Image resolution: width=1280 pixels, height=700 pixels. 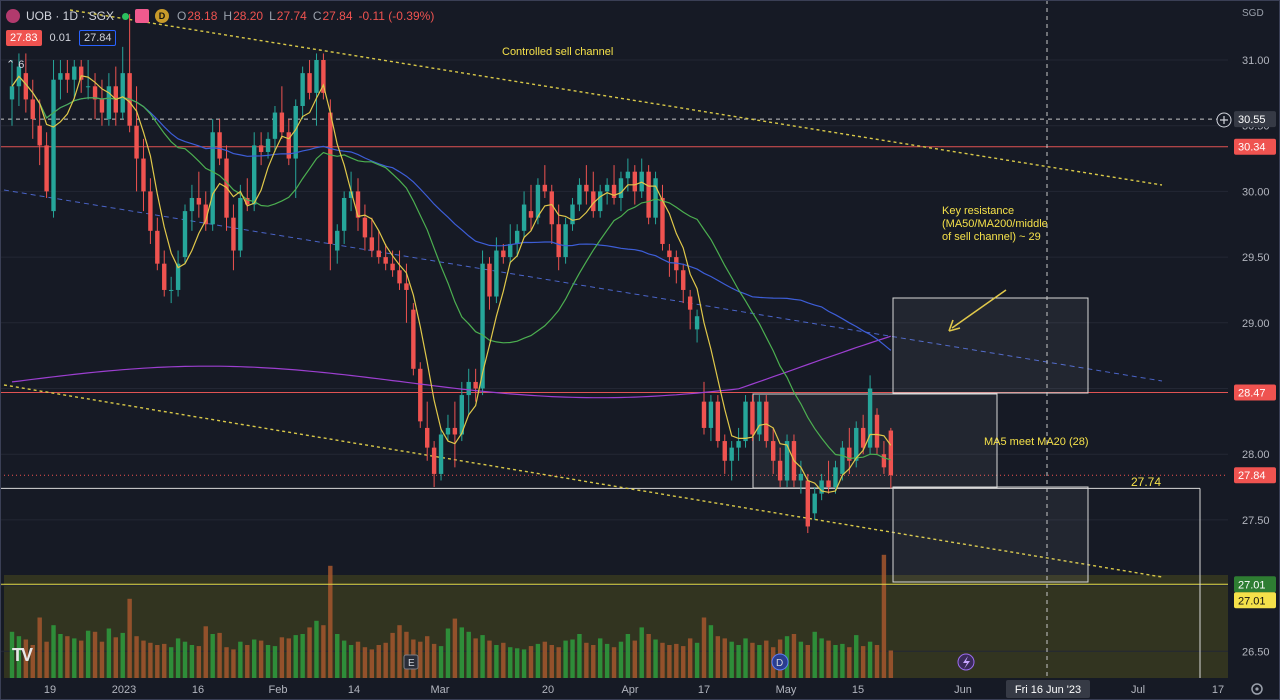 I want to click on dividend-badge, so click(x=780, y=662).